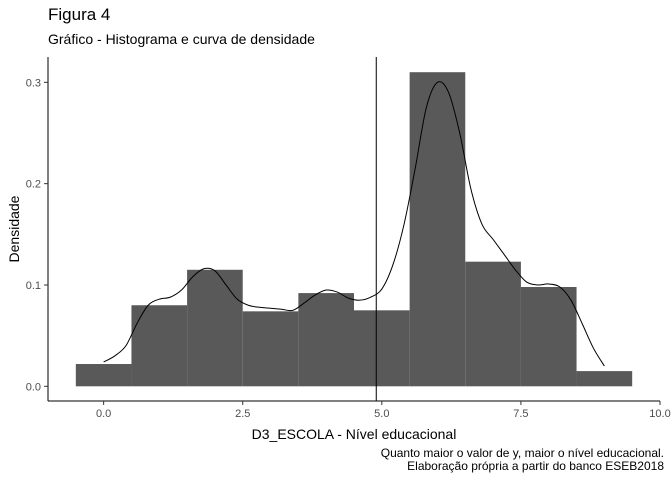 This screenshot has width=672, height=480. Describe the element at coordinates (33, 185) in the screenshot. I see `y-tick-label-2: 0.2` at that location.